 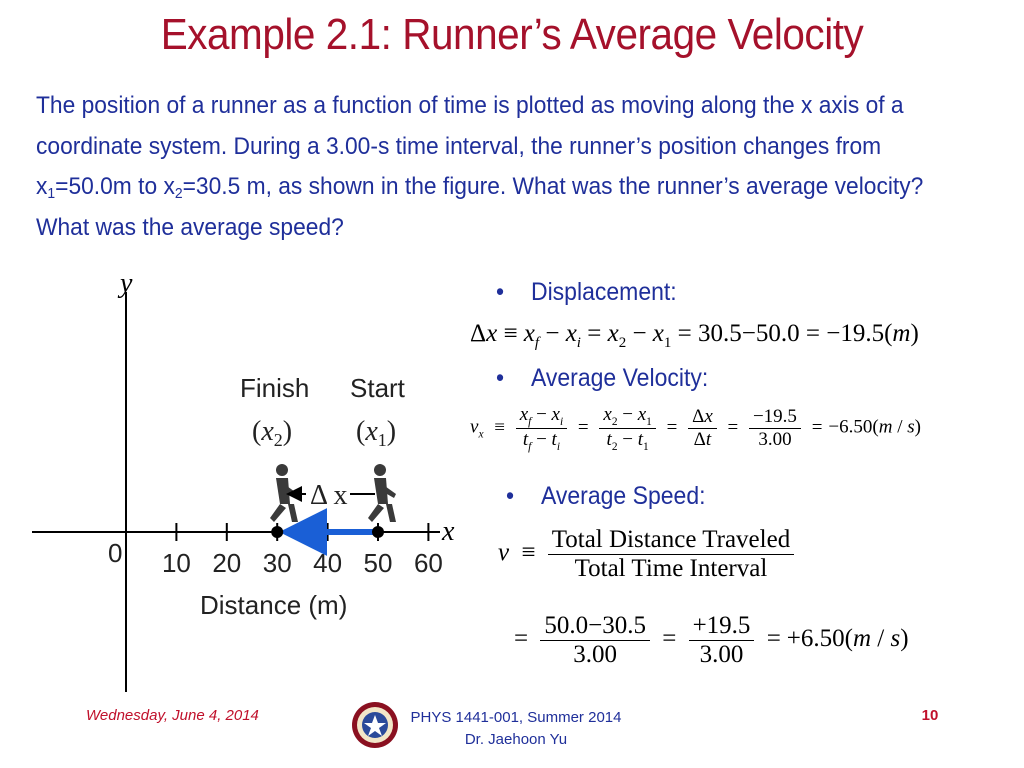 What do you see at coordinates (378, 388) in the screenshot?
I see `start-label: Start` at bounding box center [378, 388].